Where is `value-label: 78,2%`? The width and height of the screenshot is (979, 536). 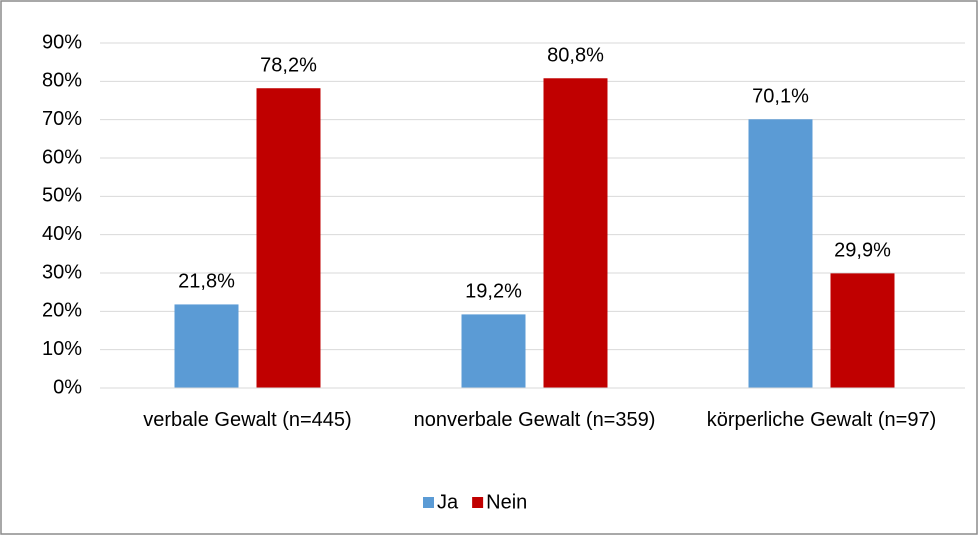
value-label: 78,2% is located at coordinates (288, 66).